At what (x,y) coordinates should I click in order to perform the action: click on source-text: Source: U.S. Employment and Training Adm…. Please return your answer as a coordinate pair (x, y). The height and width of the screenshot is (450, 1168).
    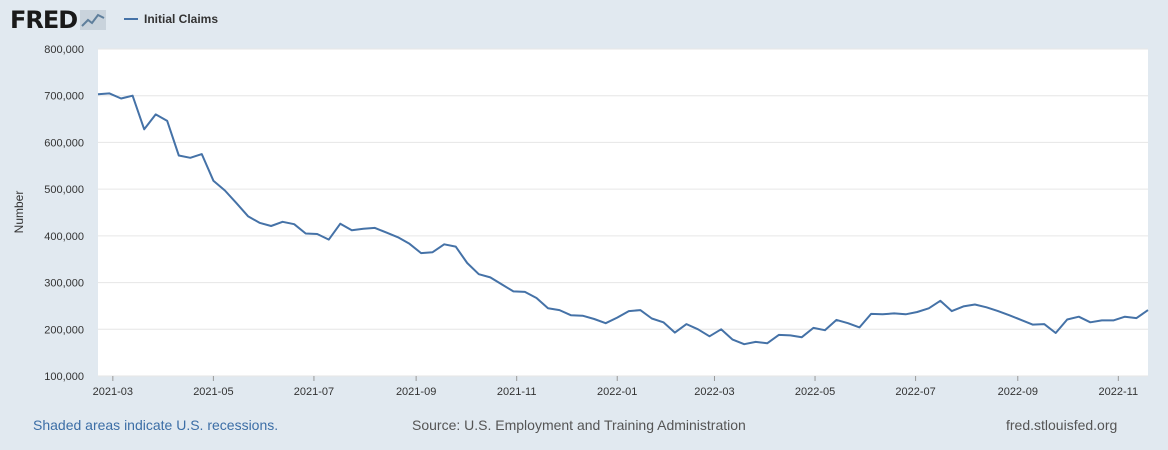
    Looking at the image, I should click on (579, 425).